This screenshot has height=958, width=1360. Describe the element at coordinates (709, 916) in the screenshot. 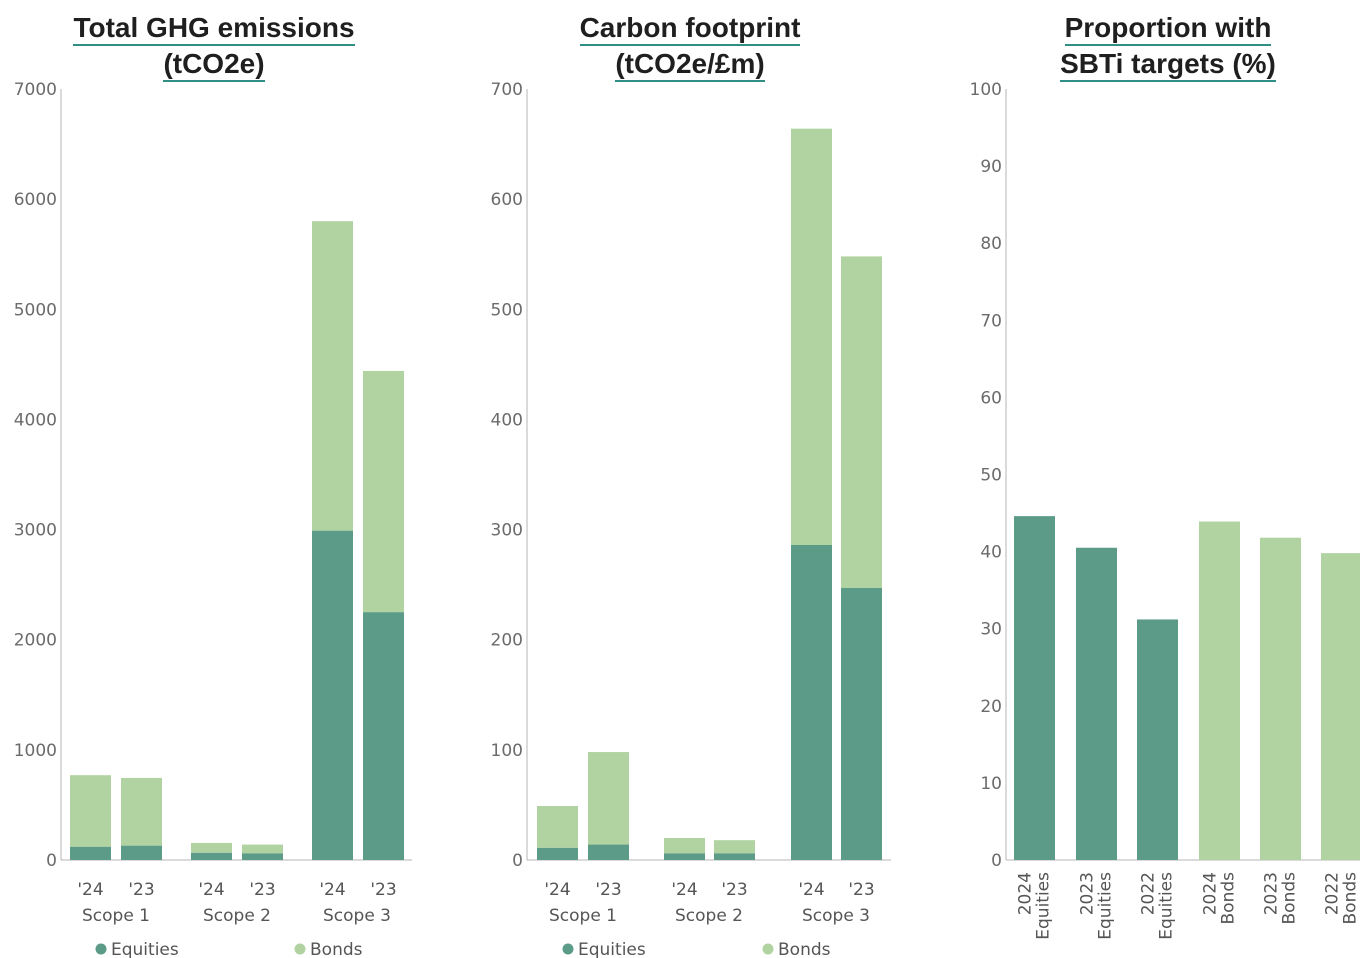

I see `c1-group-label: Scope 2` at that location.